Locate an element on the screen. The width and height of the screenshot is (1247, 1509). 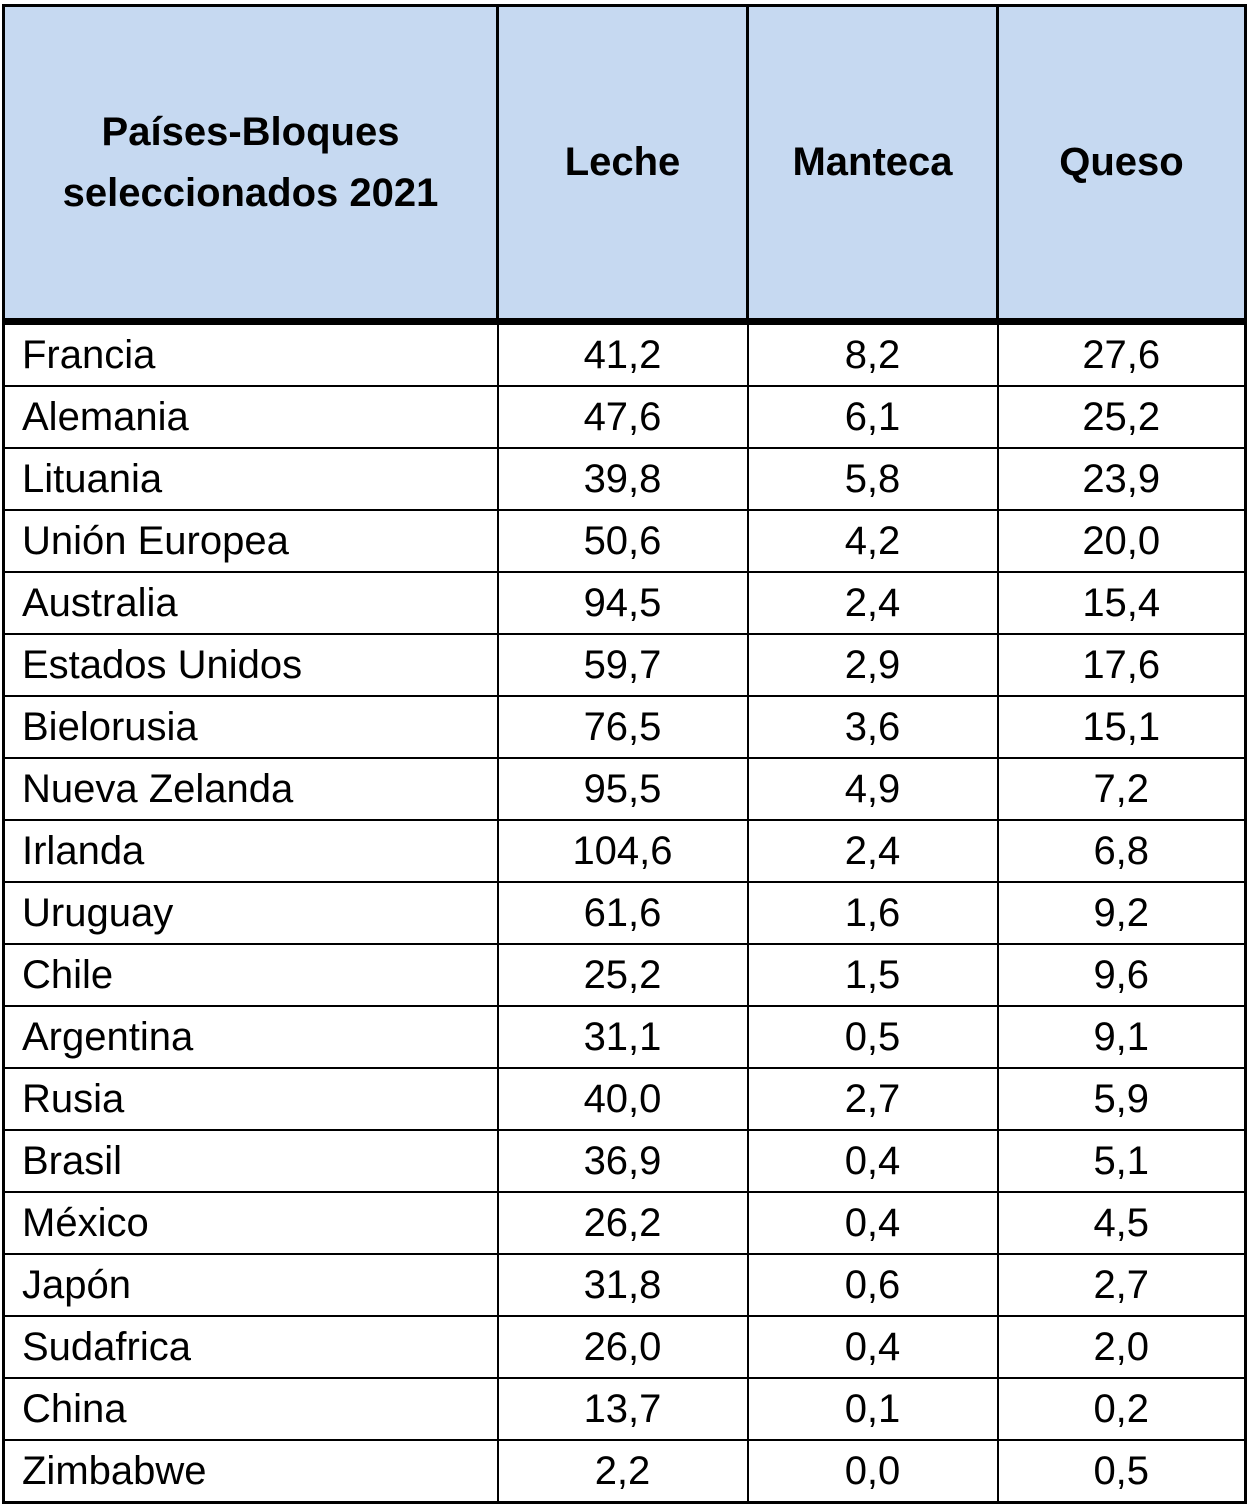
cell-leche: 41,2 is located at coordinates (622, 353).